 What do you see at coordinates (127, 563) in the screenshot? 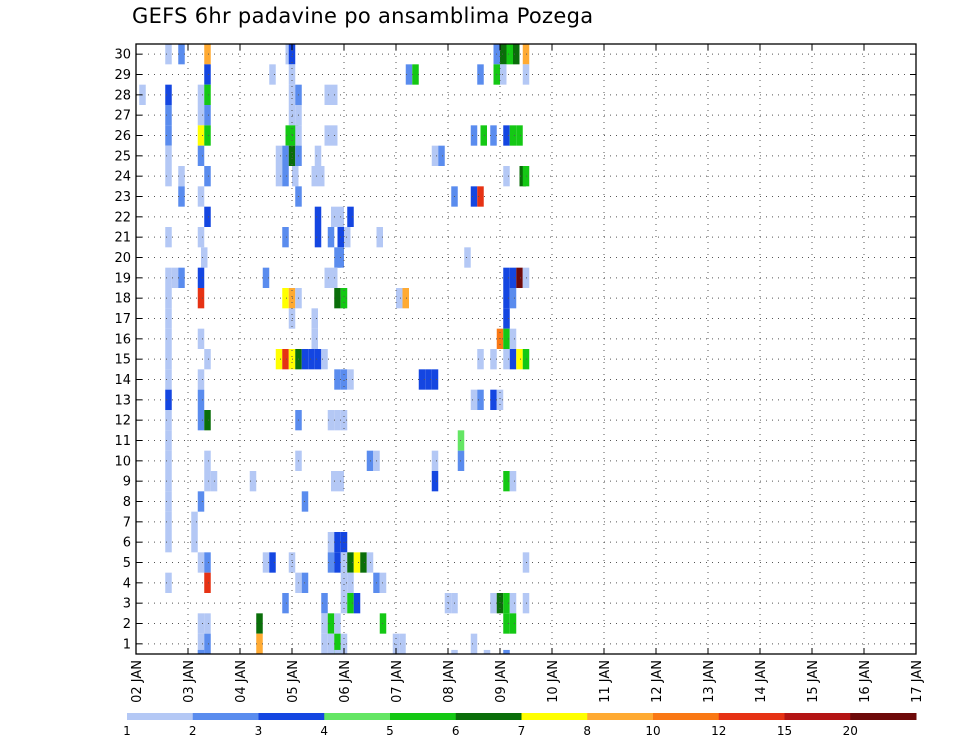
I see `y-tick-label: 5` at bounding box center [127, 563].